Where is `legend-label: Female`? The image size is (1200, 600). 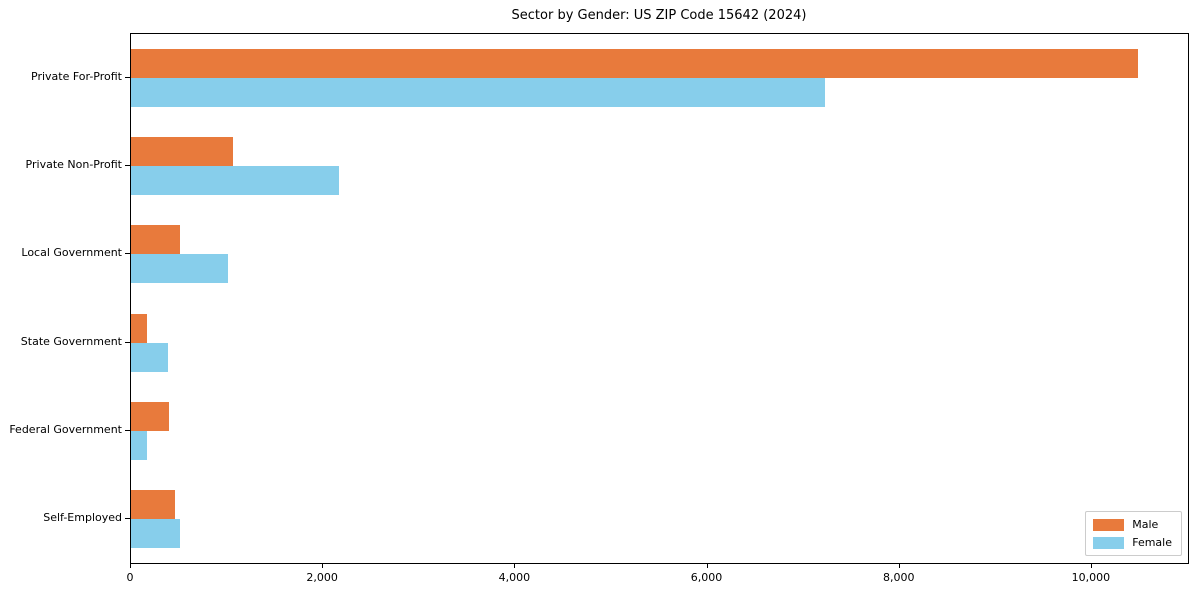 legend-label: Female is located at coordinates (1152, 542).